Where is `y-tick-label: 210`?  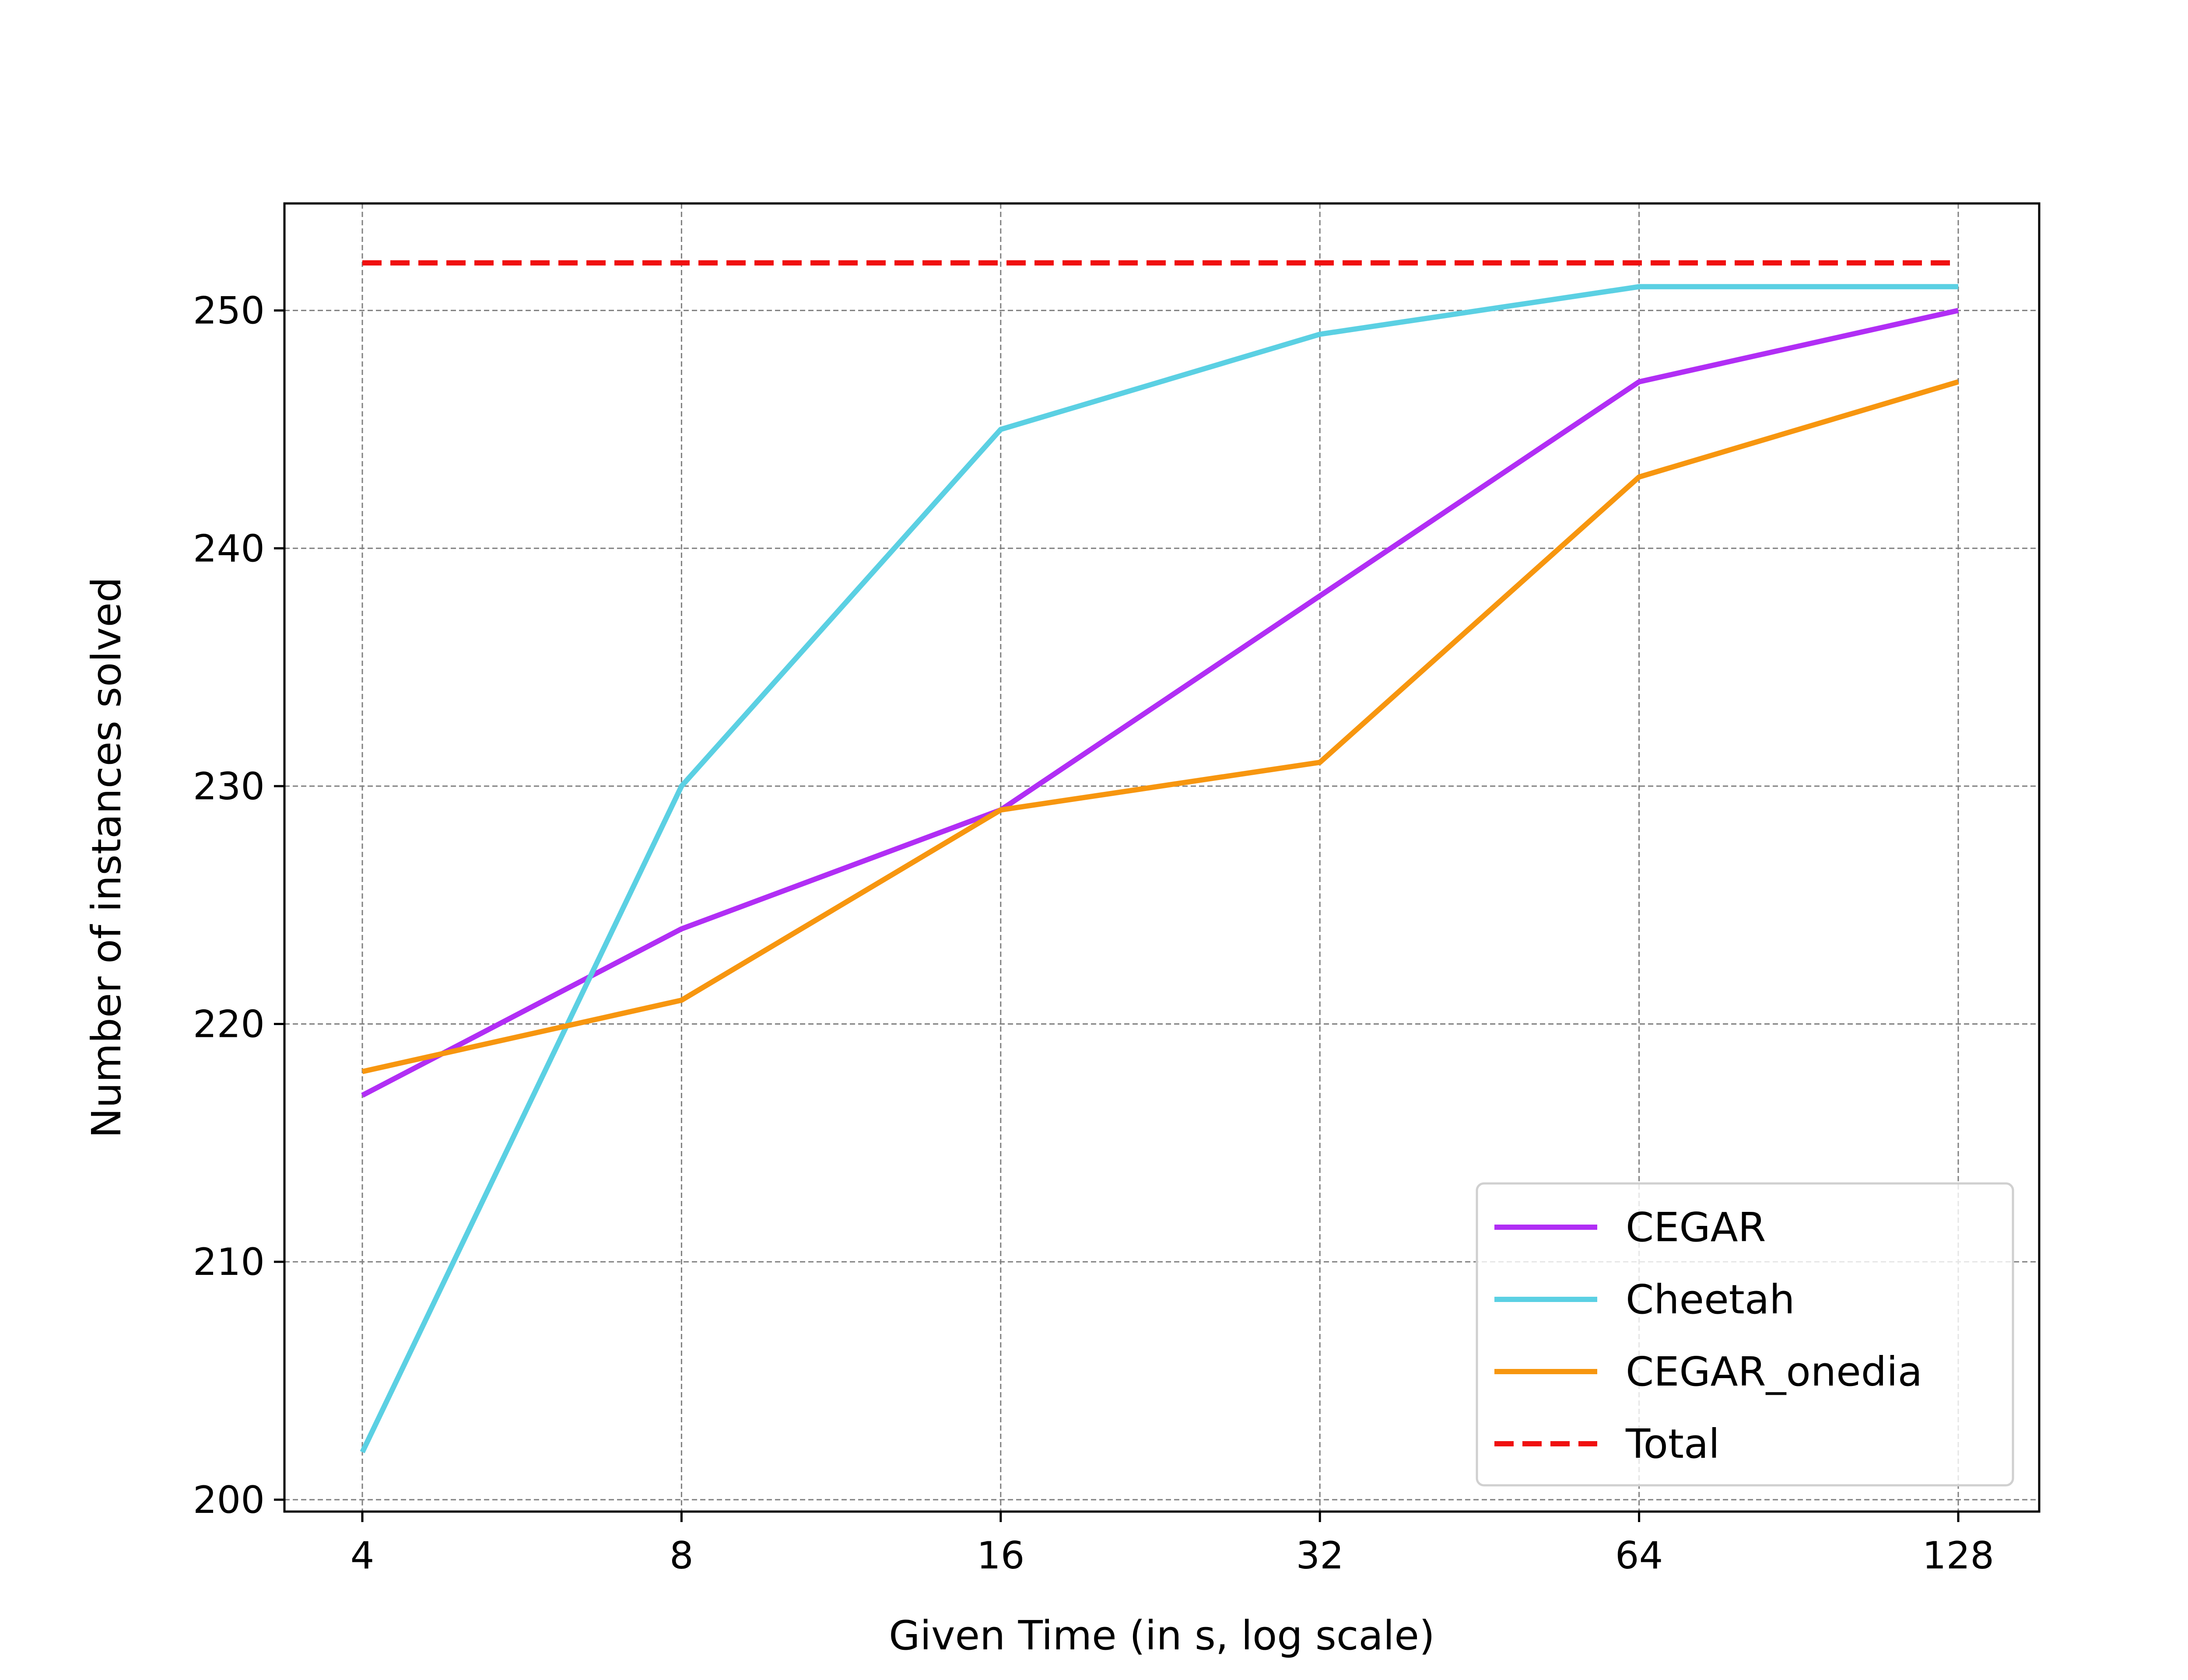 y-tick-label: 210 is located at coordinates (229, 1262).